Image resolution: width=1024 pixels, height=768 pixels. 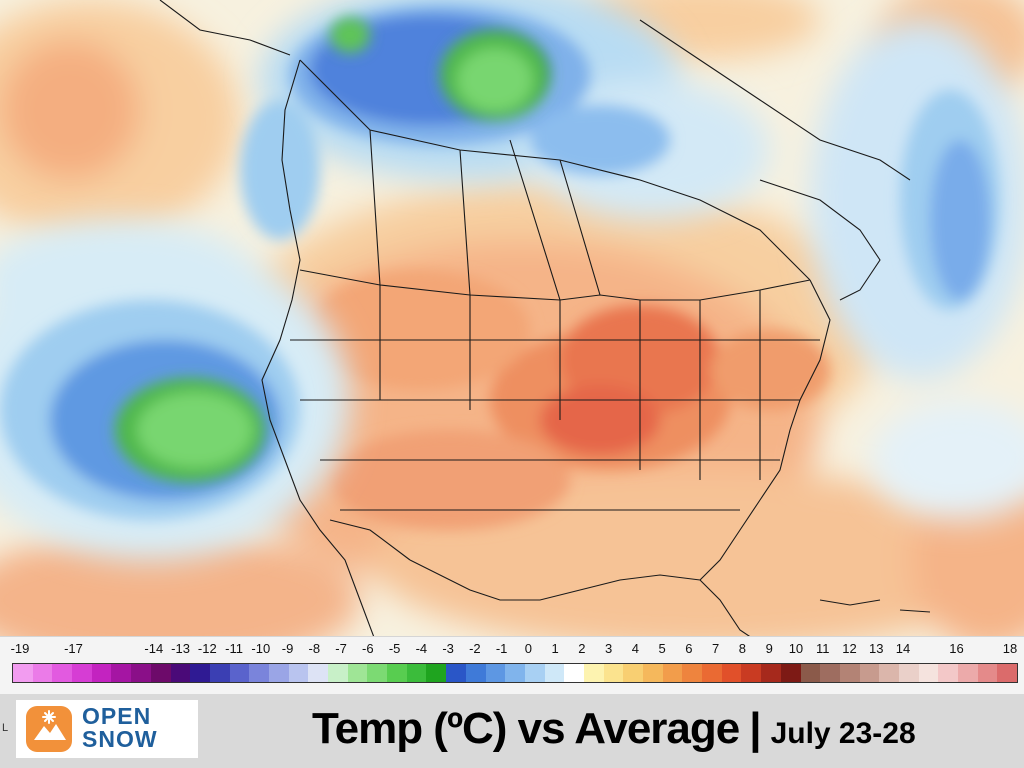 I want to click on scale-tick-label: -7, so click(x=341, y=648).